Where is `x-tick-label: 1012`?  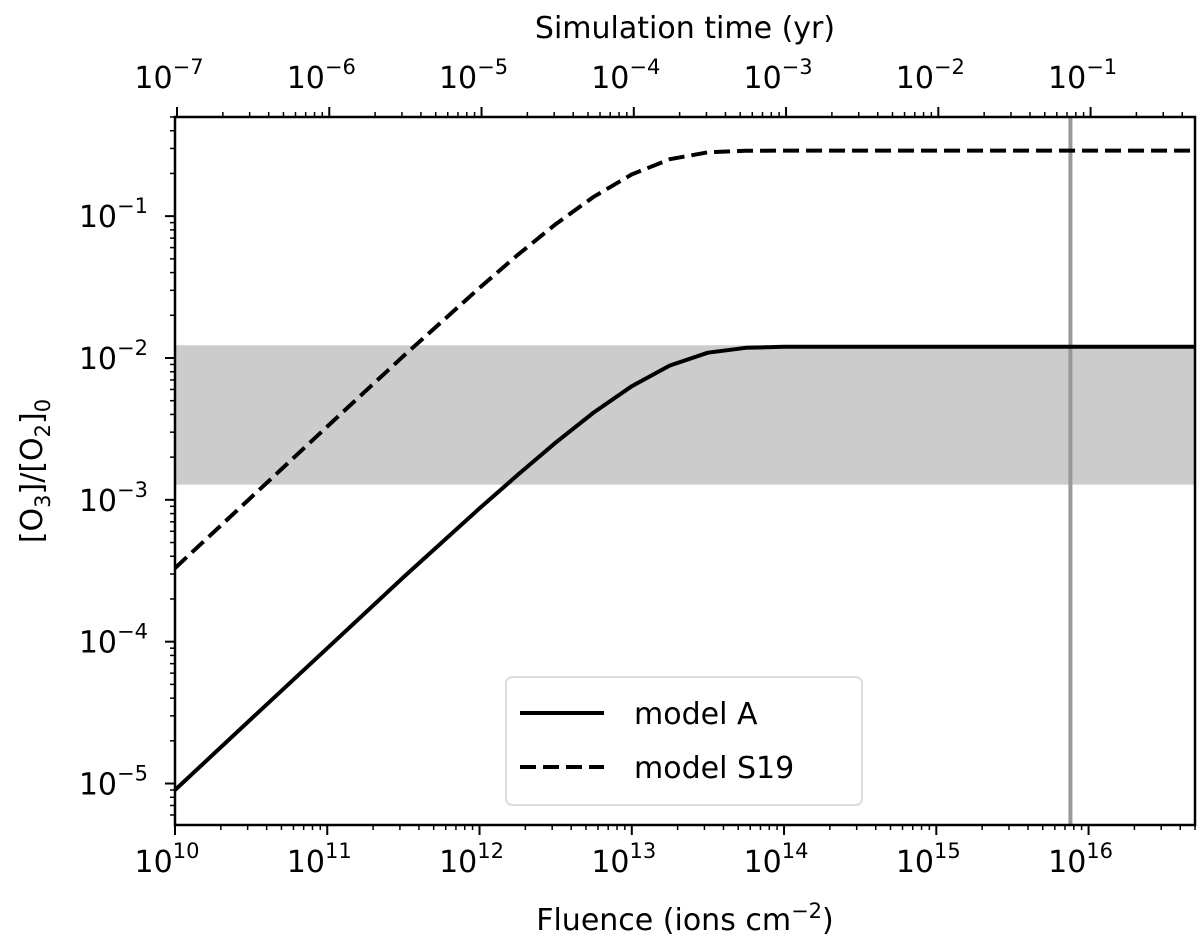
x-tick-label: 1012 is located at coordinates (471, 859).